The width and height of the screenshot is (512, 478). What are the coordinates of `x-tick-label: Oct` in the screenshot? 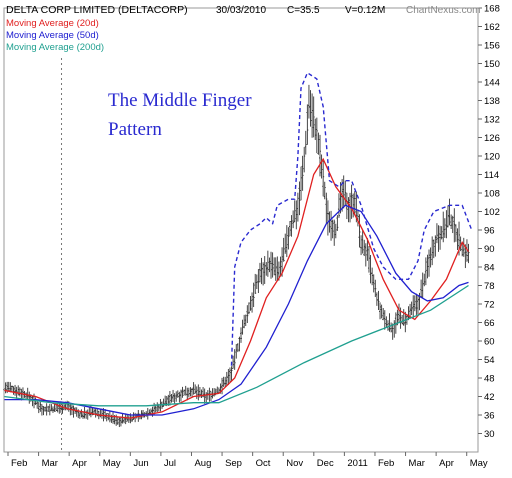 It's located at (263, 463).